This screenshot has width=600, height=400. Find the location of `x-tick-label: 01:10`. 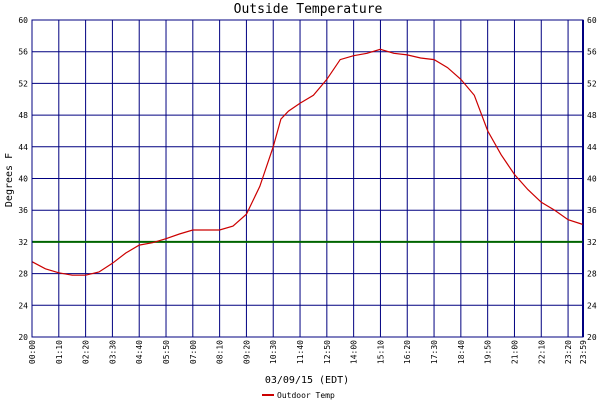

x-tick-label: 01:10 is located at coordinates (59, 352).